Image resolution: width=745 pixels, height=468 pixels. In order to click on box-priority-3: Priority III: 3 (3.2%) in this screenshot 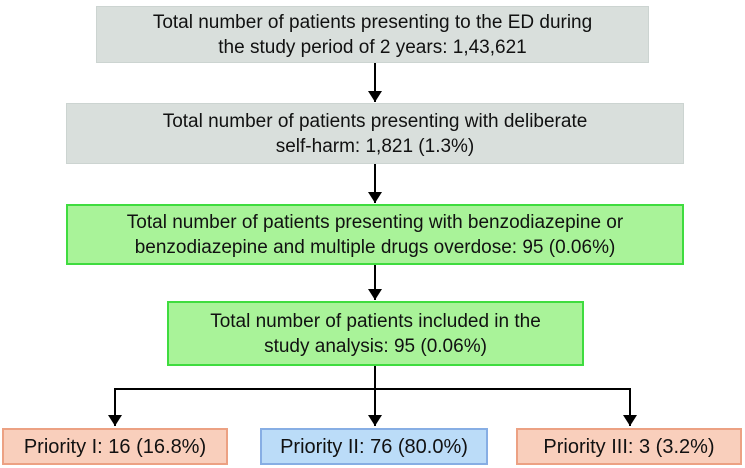, I will do `click(629, 446)`.